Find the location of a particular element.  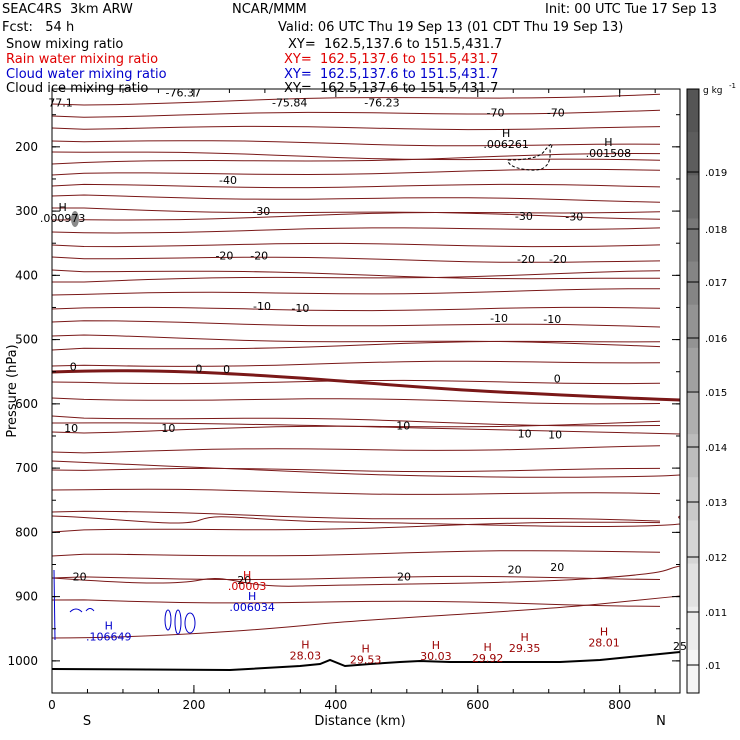

high-value-label: .106649 is located at coordinates (109, 636).